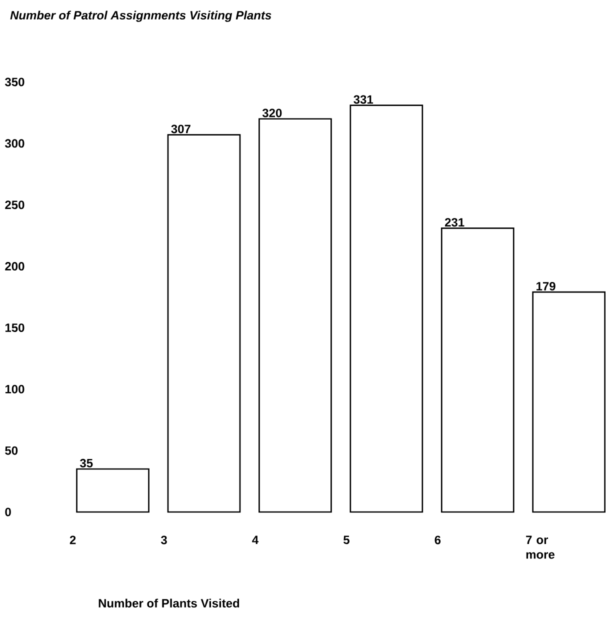  Describe the element at coordinates (540, 547) in the screenshot. I see `x-tick-label: 7 or more` at that location.